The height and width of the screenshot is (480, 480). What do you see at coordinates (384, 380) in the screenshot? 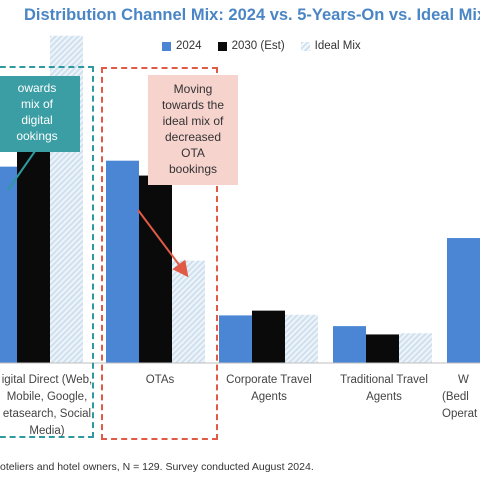
I see `category-label-line: Traditional Travel` at bounding box center [384, 380].